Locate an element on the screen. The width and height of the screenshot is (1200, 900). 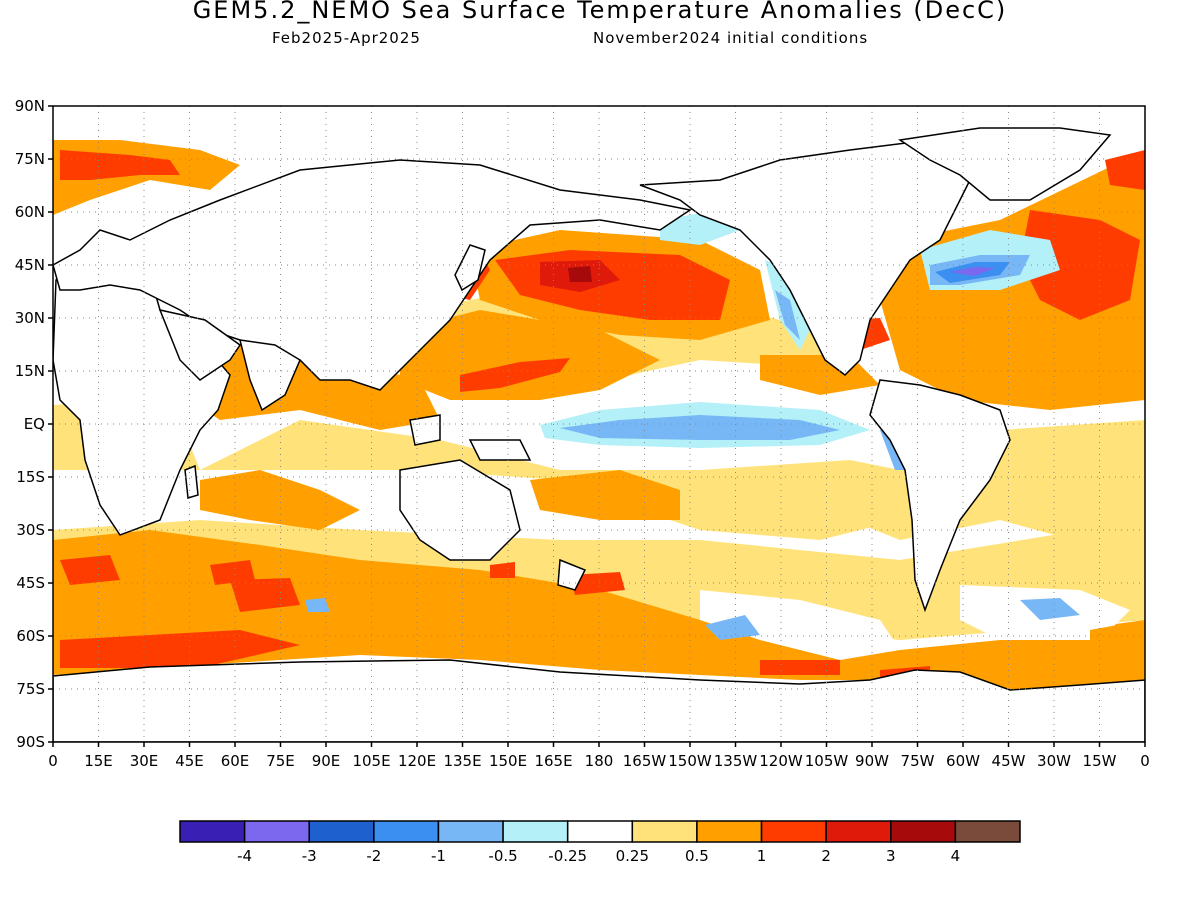
lon-label: 30E is located at coordinates (144, 761).